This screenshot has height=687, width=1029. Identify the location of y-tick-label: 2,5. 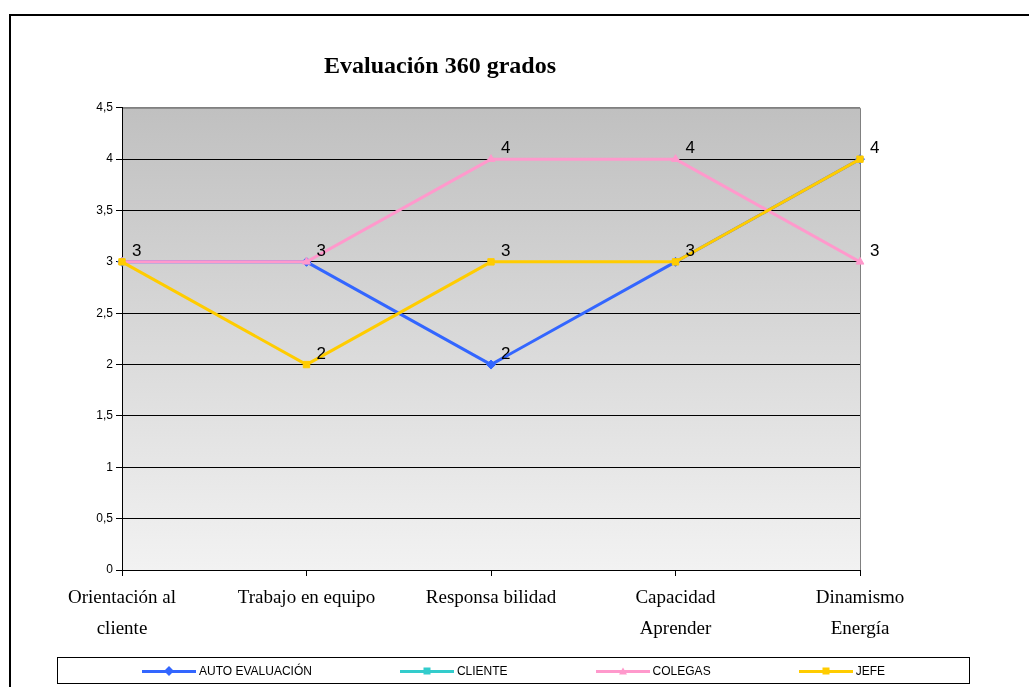
(105, 312).